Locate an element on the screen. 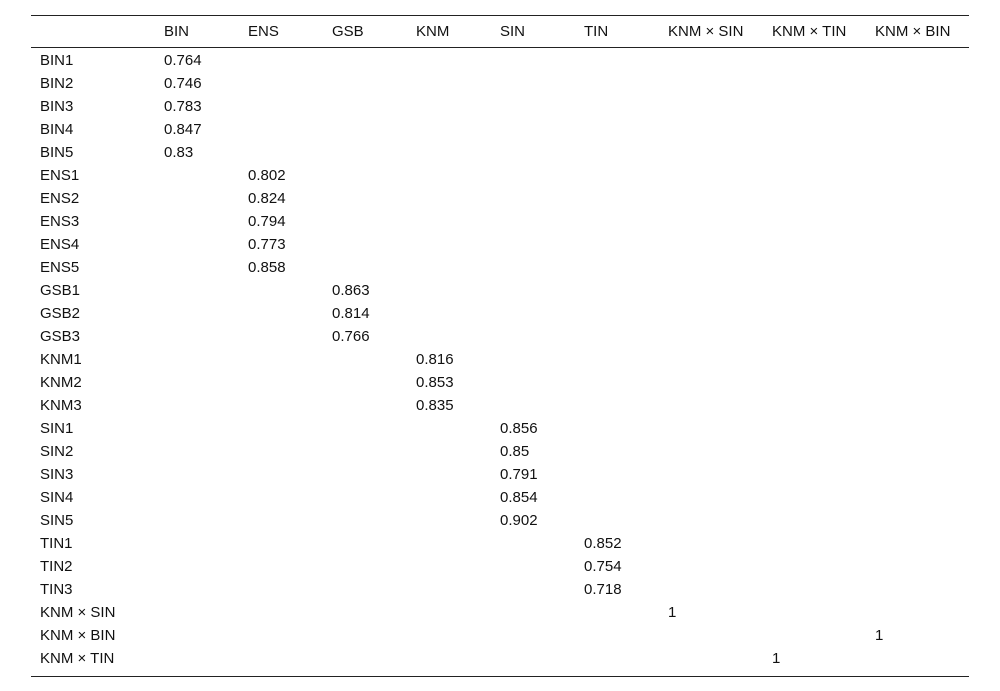 This screenshot has height=691, width=1000. table-row: GSB1 0.863 is located at coordinates (500, 290).